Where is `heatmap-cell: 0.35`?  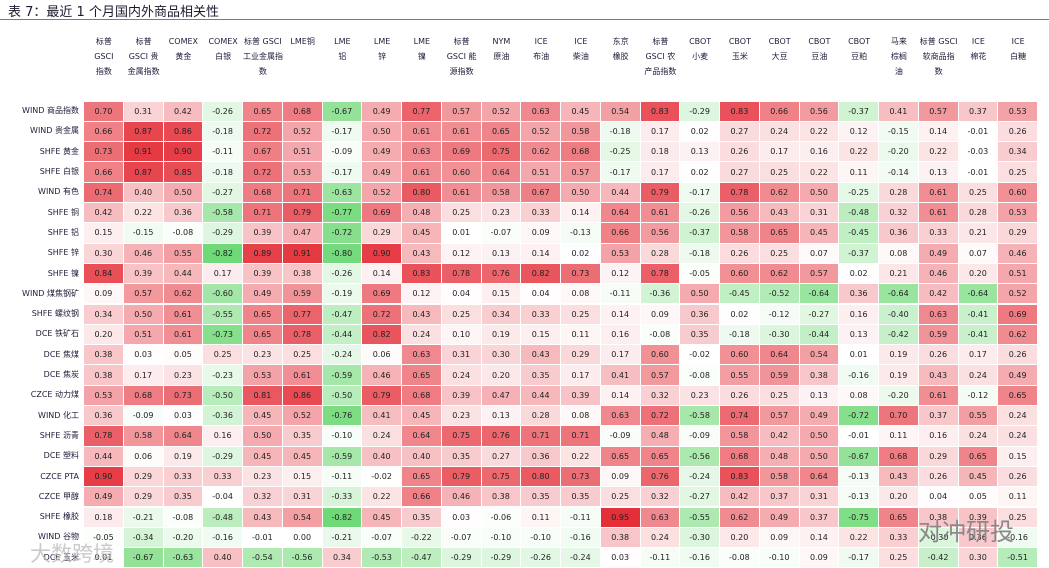 heatmap-cell: 0.35 is located at coordinates (183, 497).